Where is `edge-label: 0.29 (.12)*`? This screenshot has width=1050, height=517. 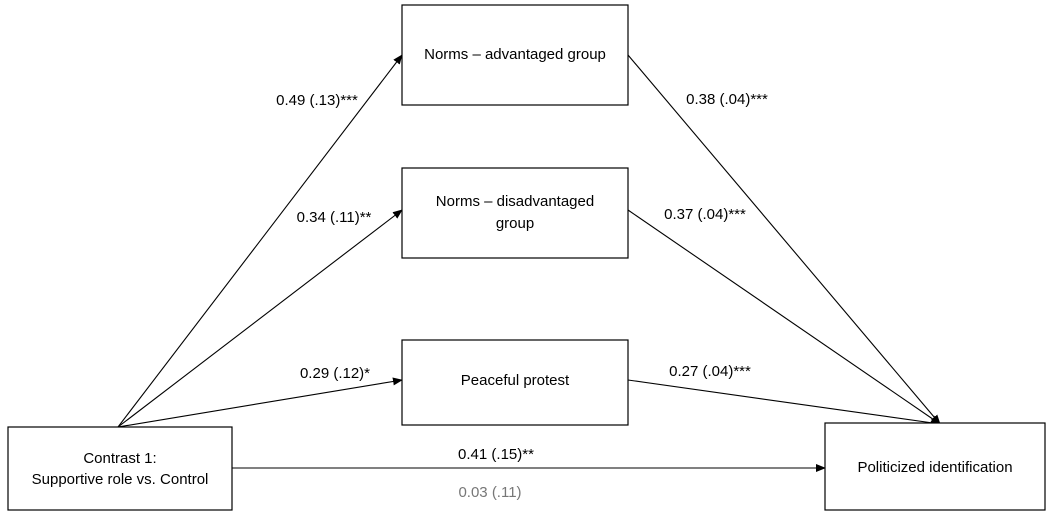 edge-label: 0.29 (.12)* is located at coordinates (335, 373).